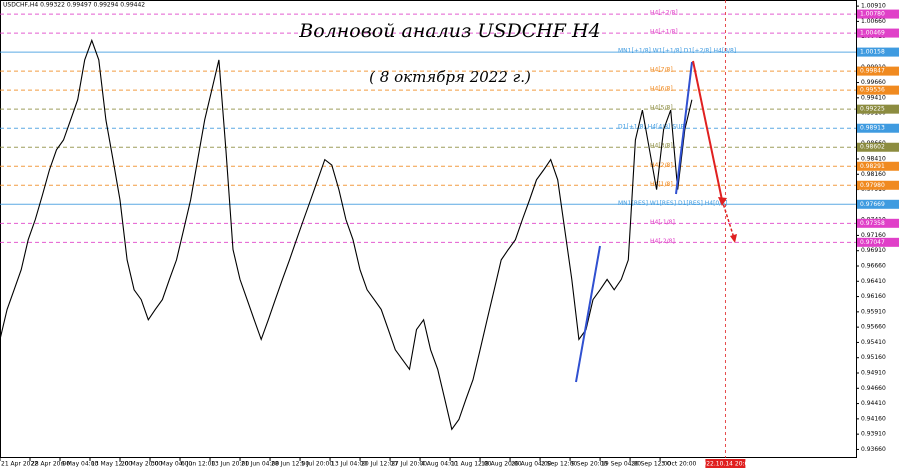  What do you see at coordinates (873, 158) in the screenshot?
I see `y-tick-label: 0.98410` at bounding box center [873, 158].